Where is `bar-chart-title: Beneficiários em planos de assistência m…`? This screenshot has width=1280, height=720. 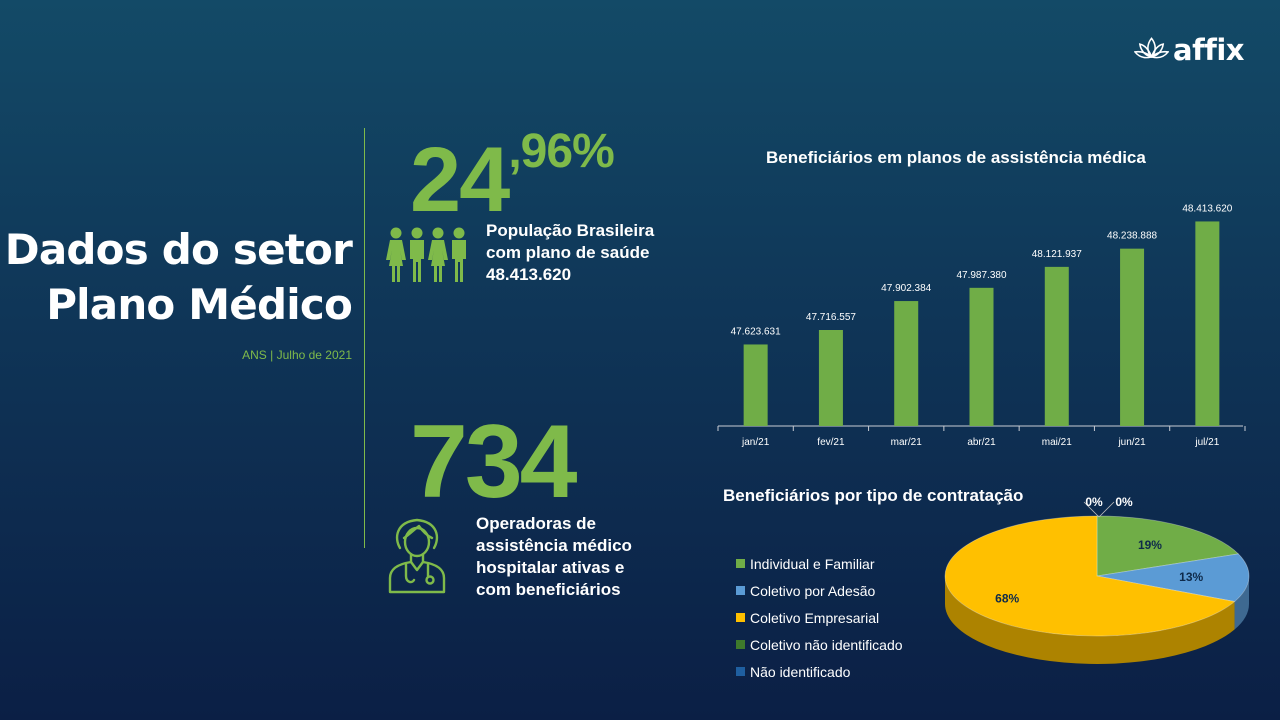 bar-chart-title: Beneficiários em planos de assistência m… is located at coordinates (956, 157).